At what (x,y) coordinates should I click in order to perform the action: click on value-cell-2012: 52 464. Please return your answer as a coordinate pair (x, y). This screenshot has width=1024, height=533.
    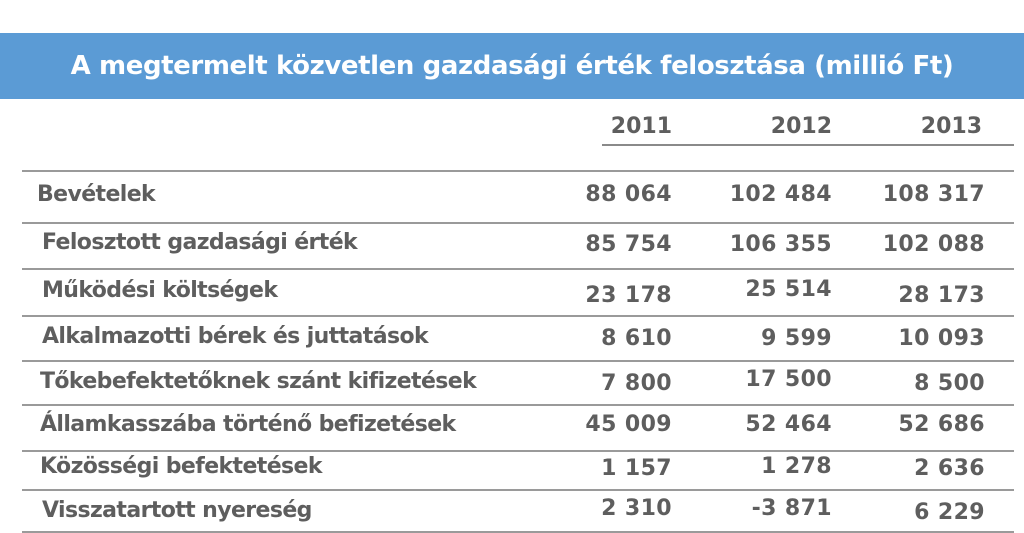
    Looking at the image, I should click on (788, 424).